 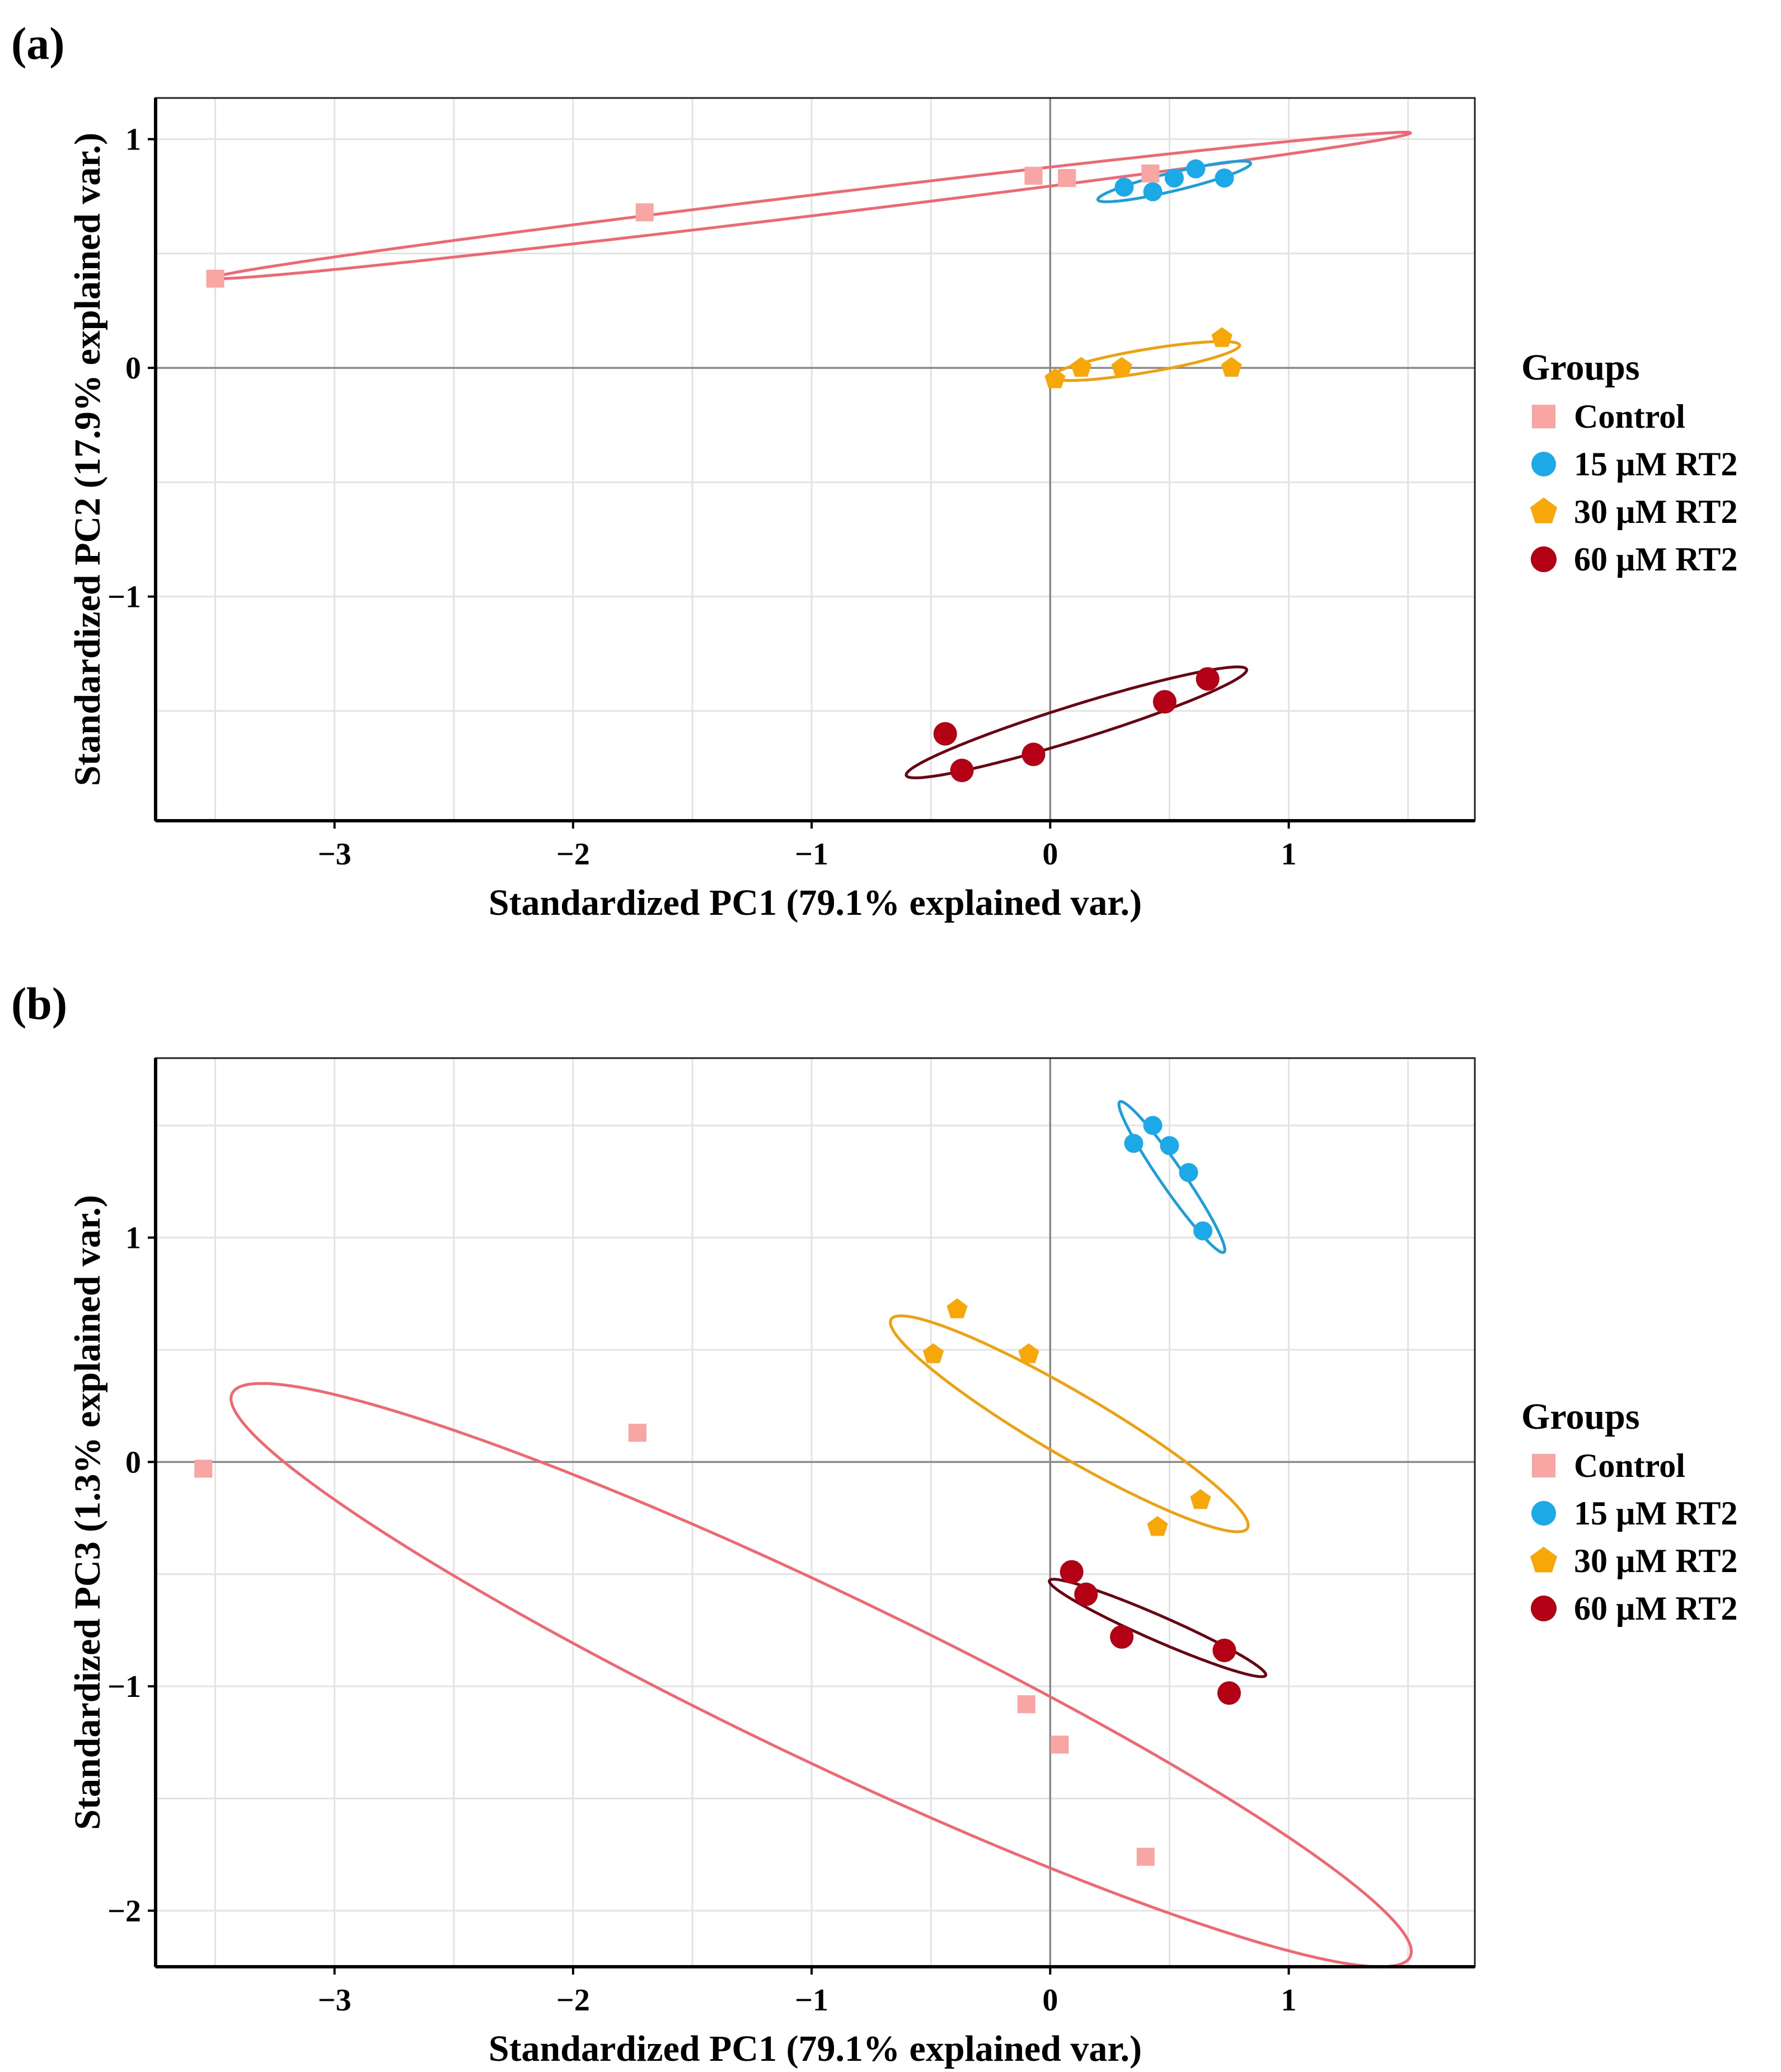 I want to click on panel-label: (a), so click(x=38, y=43).